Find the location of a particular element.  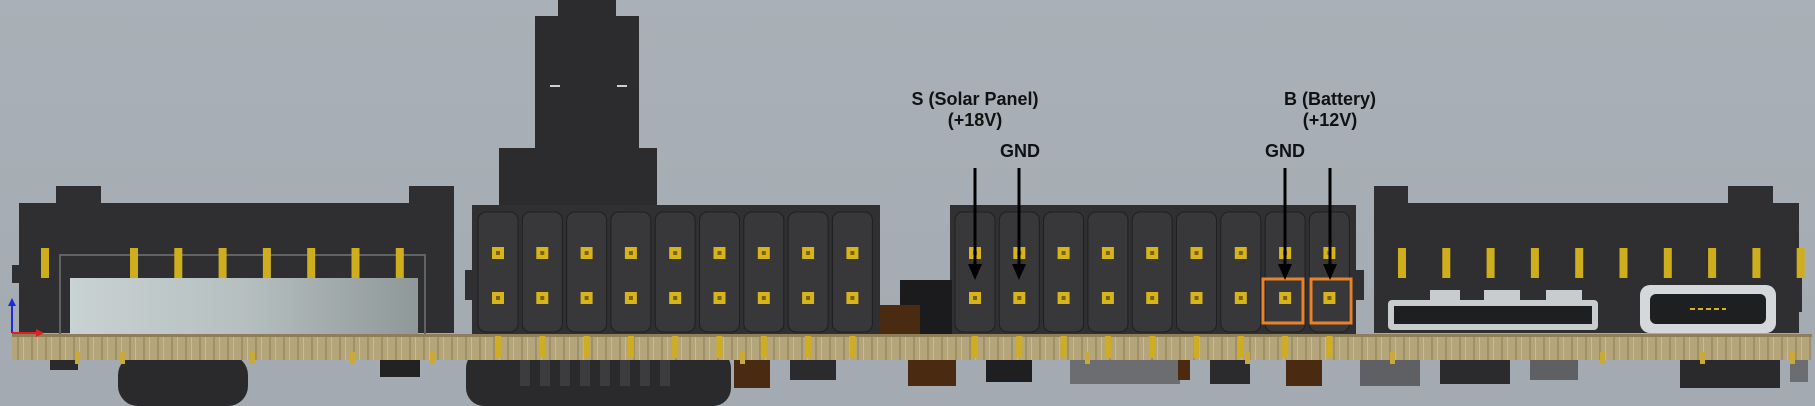

bottom-components is located at coordinates (929, 378).